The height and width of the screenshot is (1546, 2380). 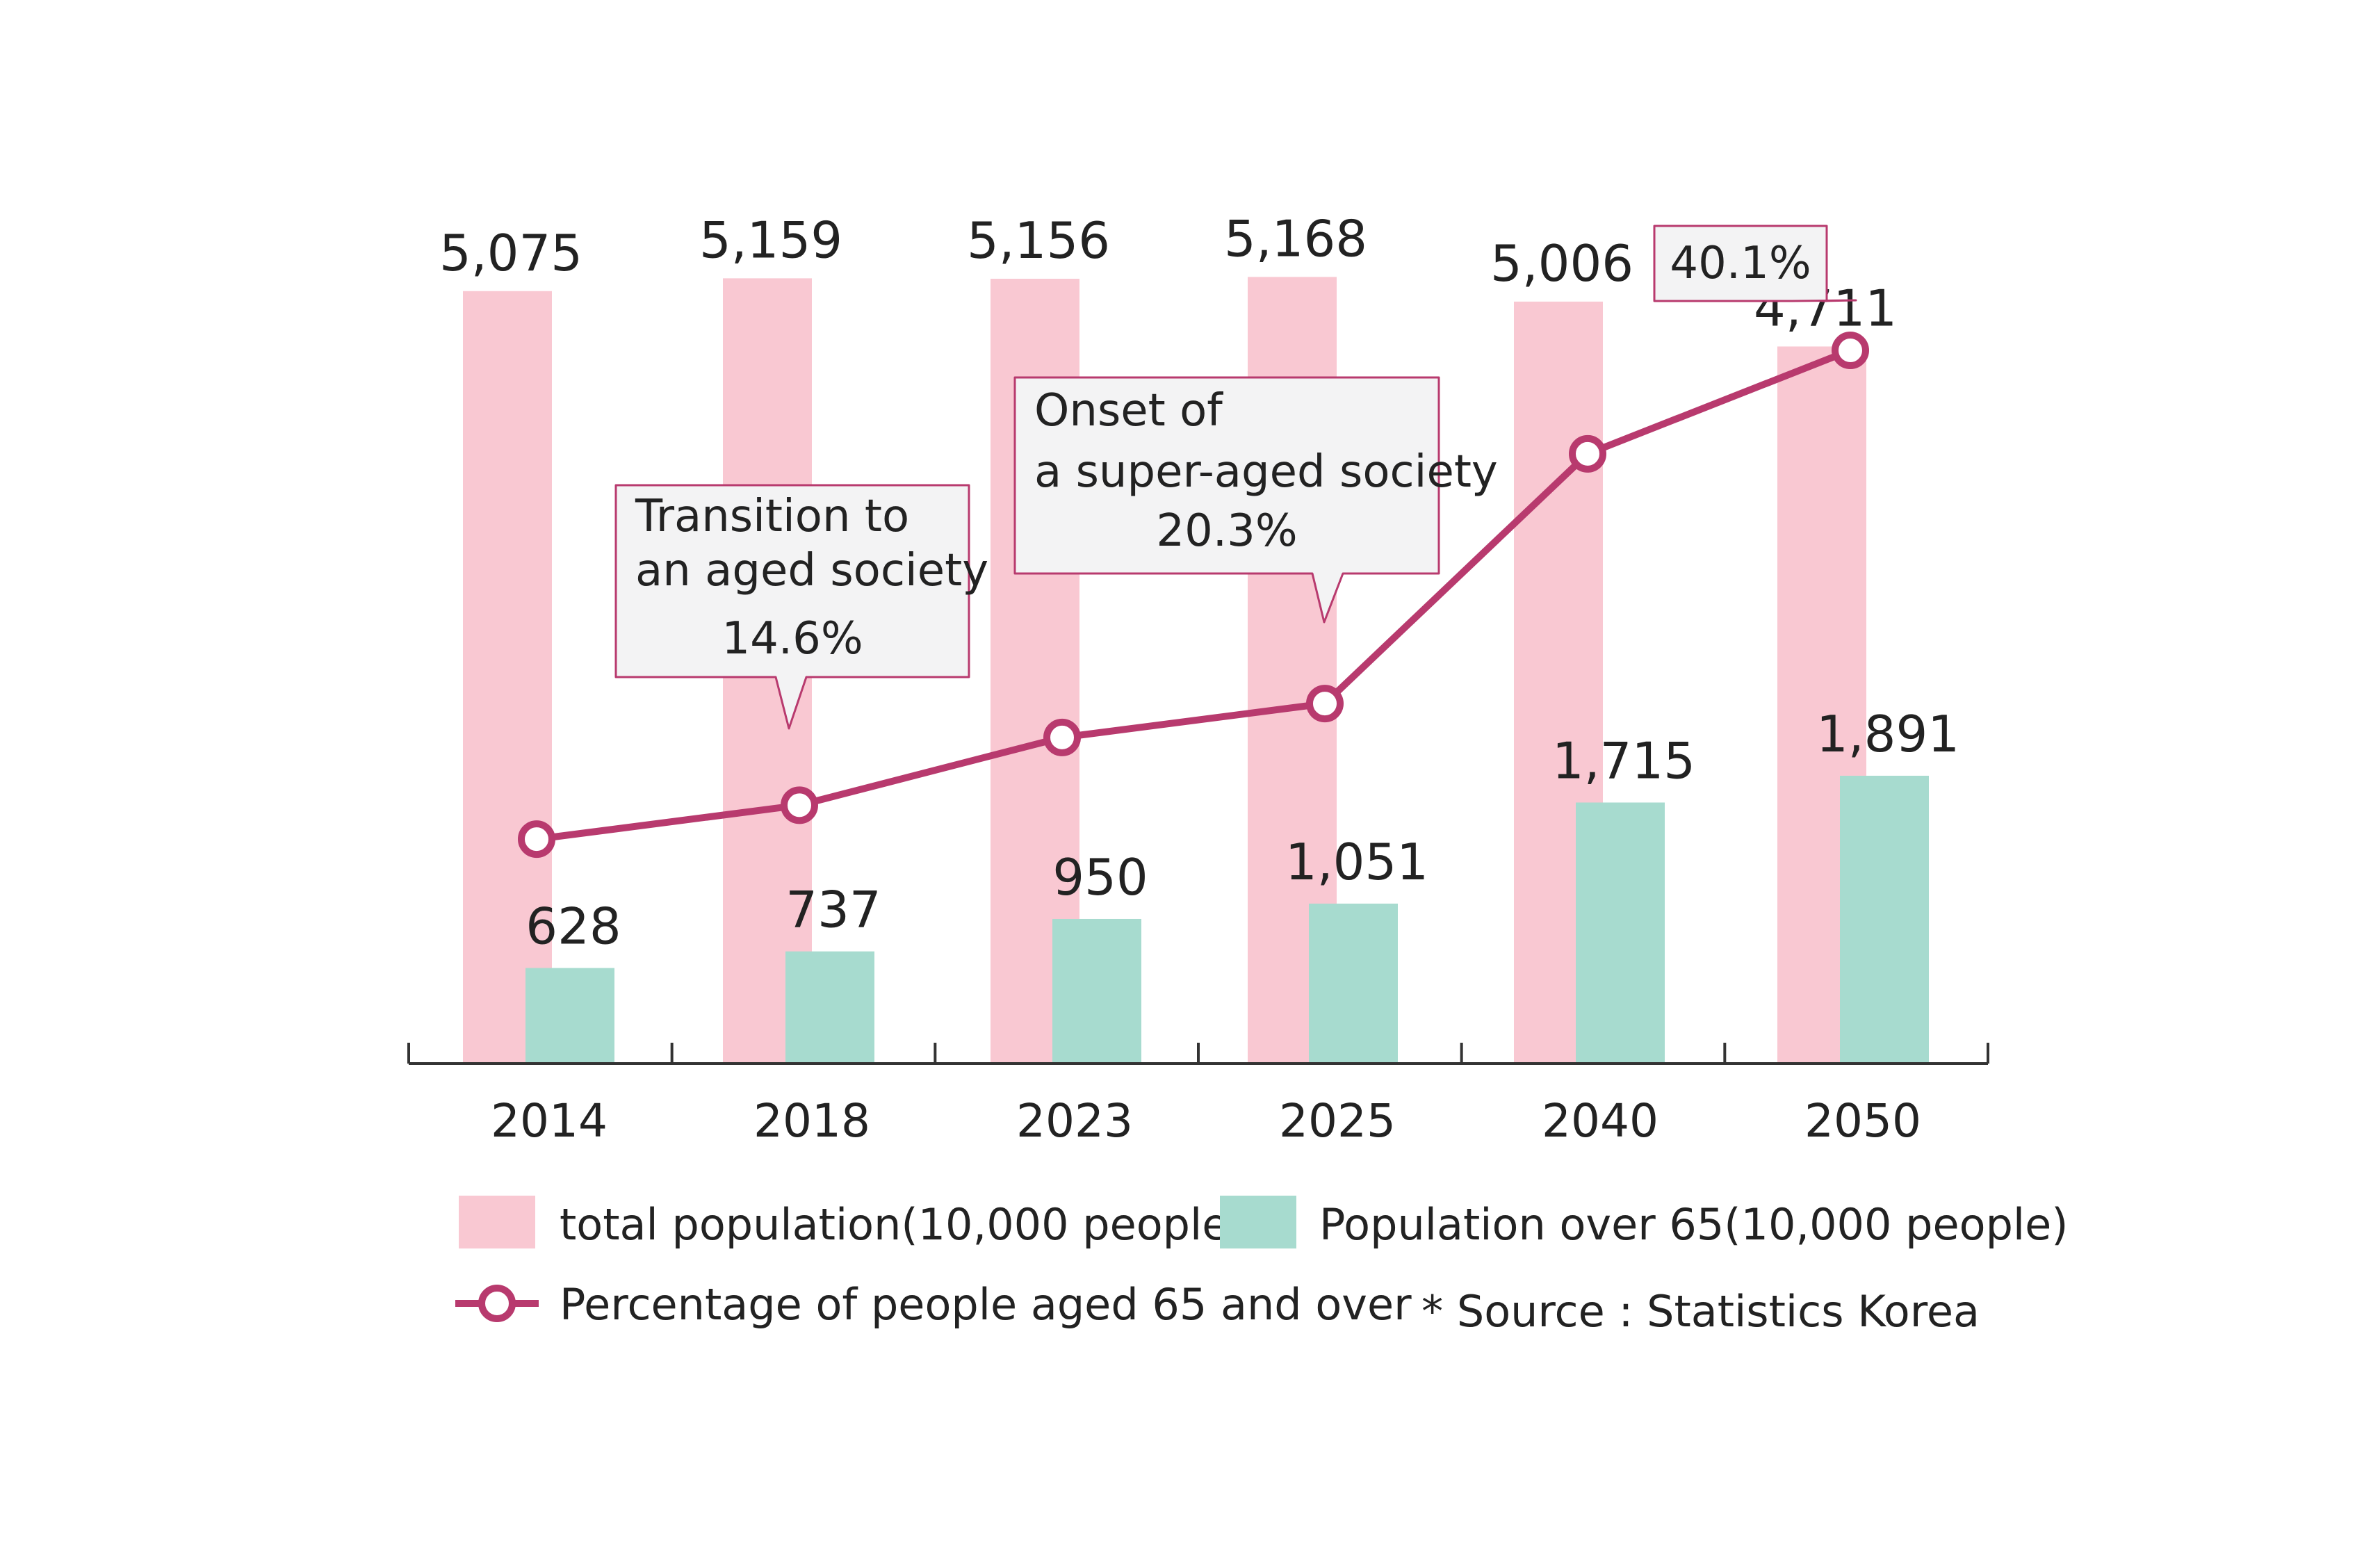 What do you see at coordinates (1325, 704) in the screenshot?
I see `line-point-2025` at bounding box center [1325, 704].